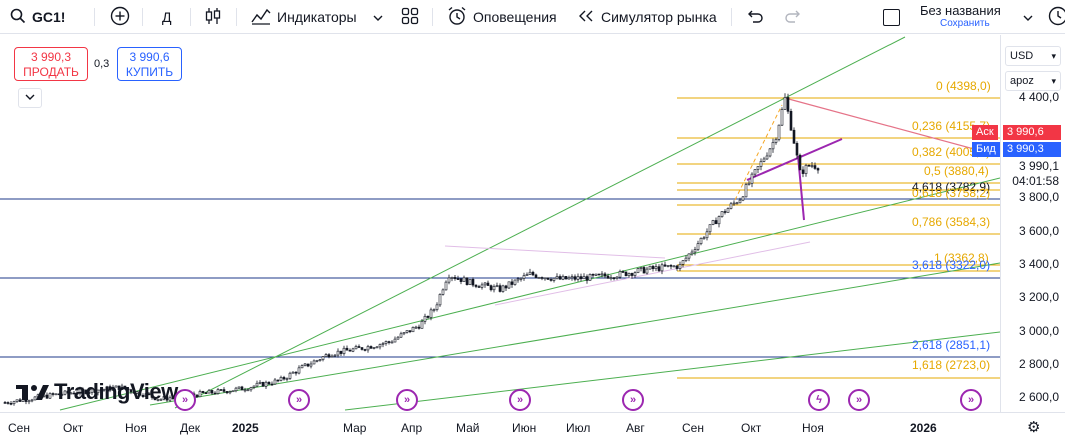  I want to click on fib-level-label: 3,618 (3322,0), so click(951, 265).